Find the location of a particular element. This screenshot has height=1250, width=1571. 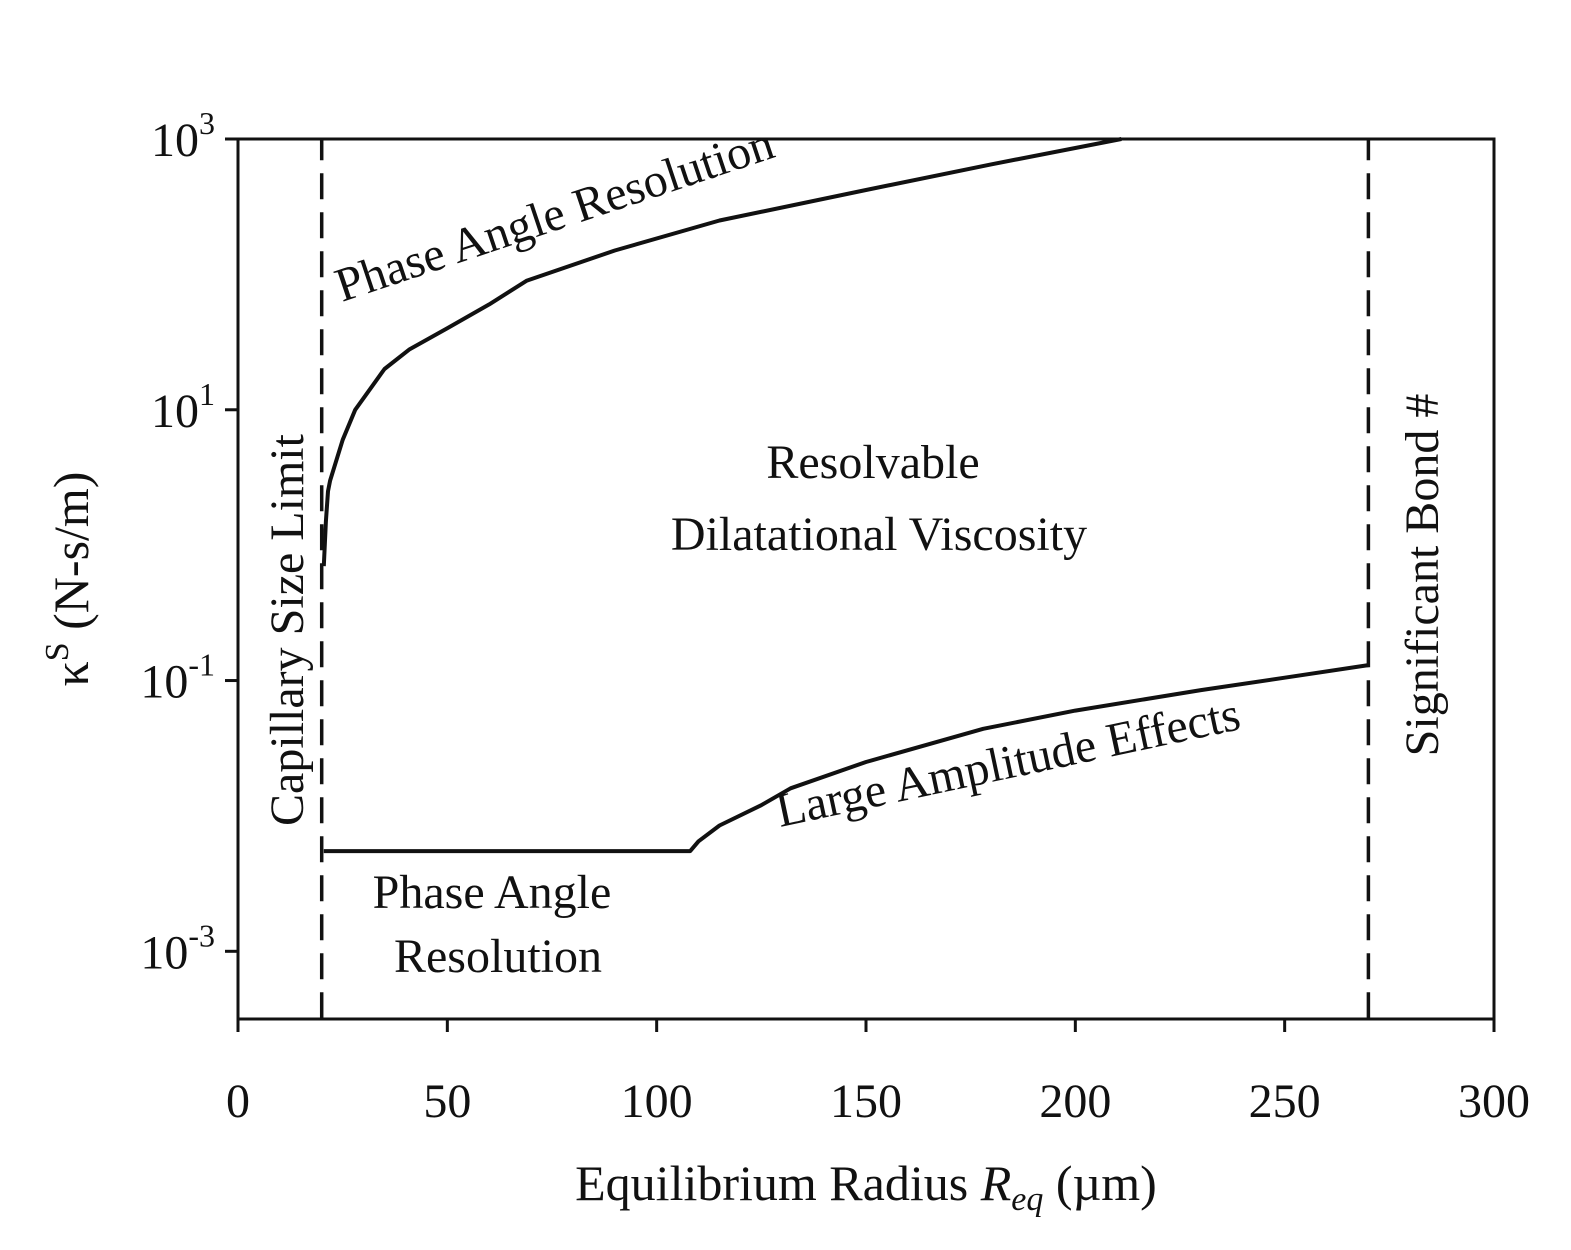

y-tick-label: 10⁻¹ is located at coordinates (177, 678).